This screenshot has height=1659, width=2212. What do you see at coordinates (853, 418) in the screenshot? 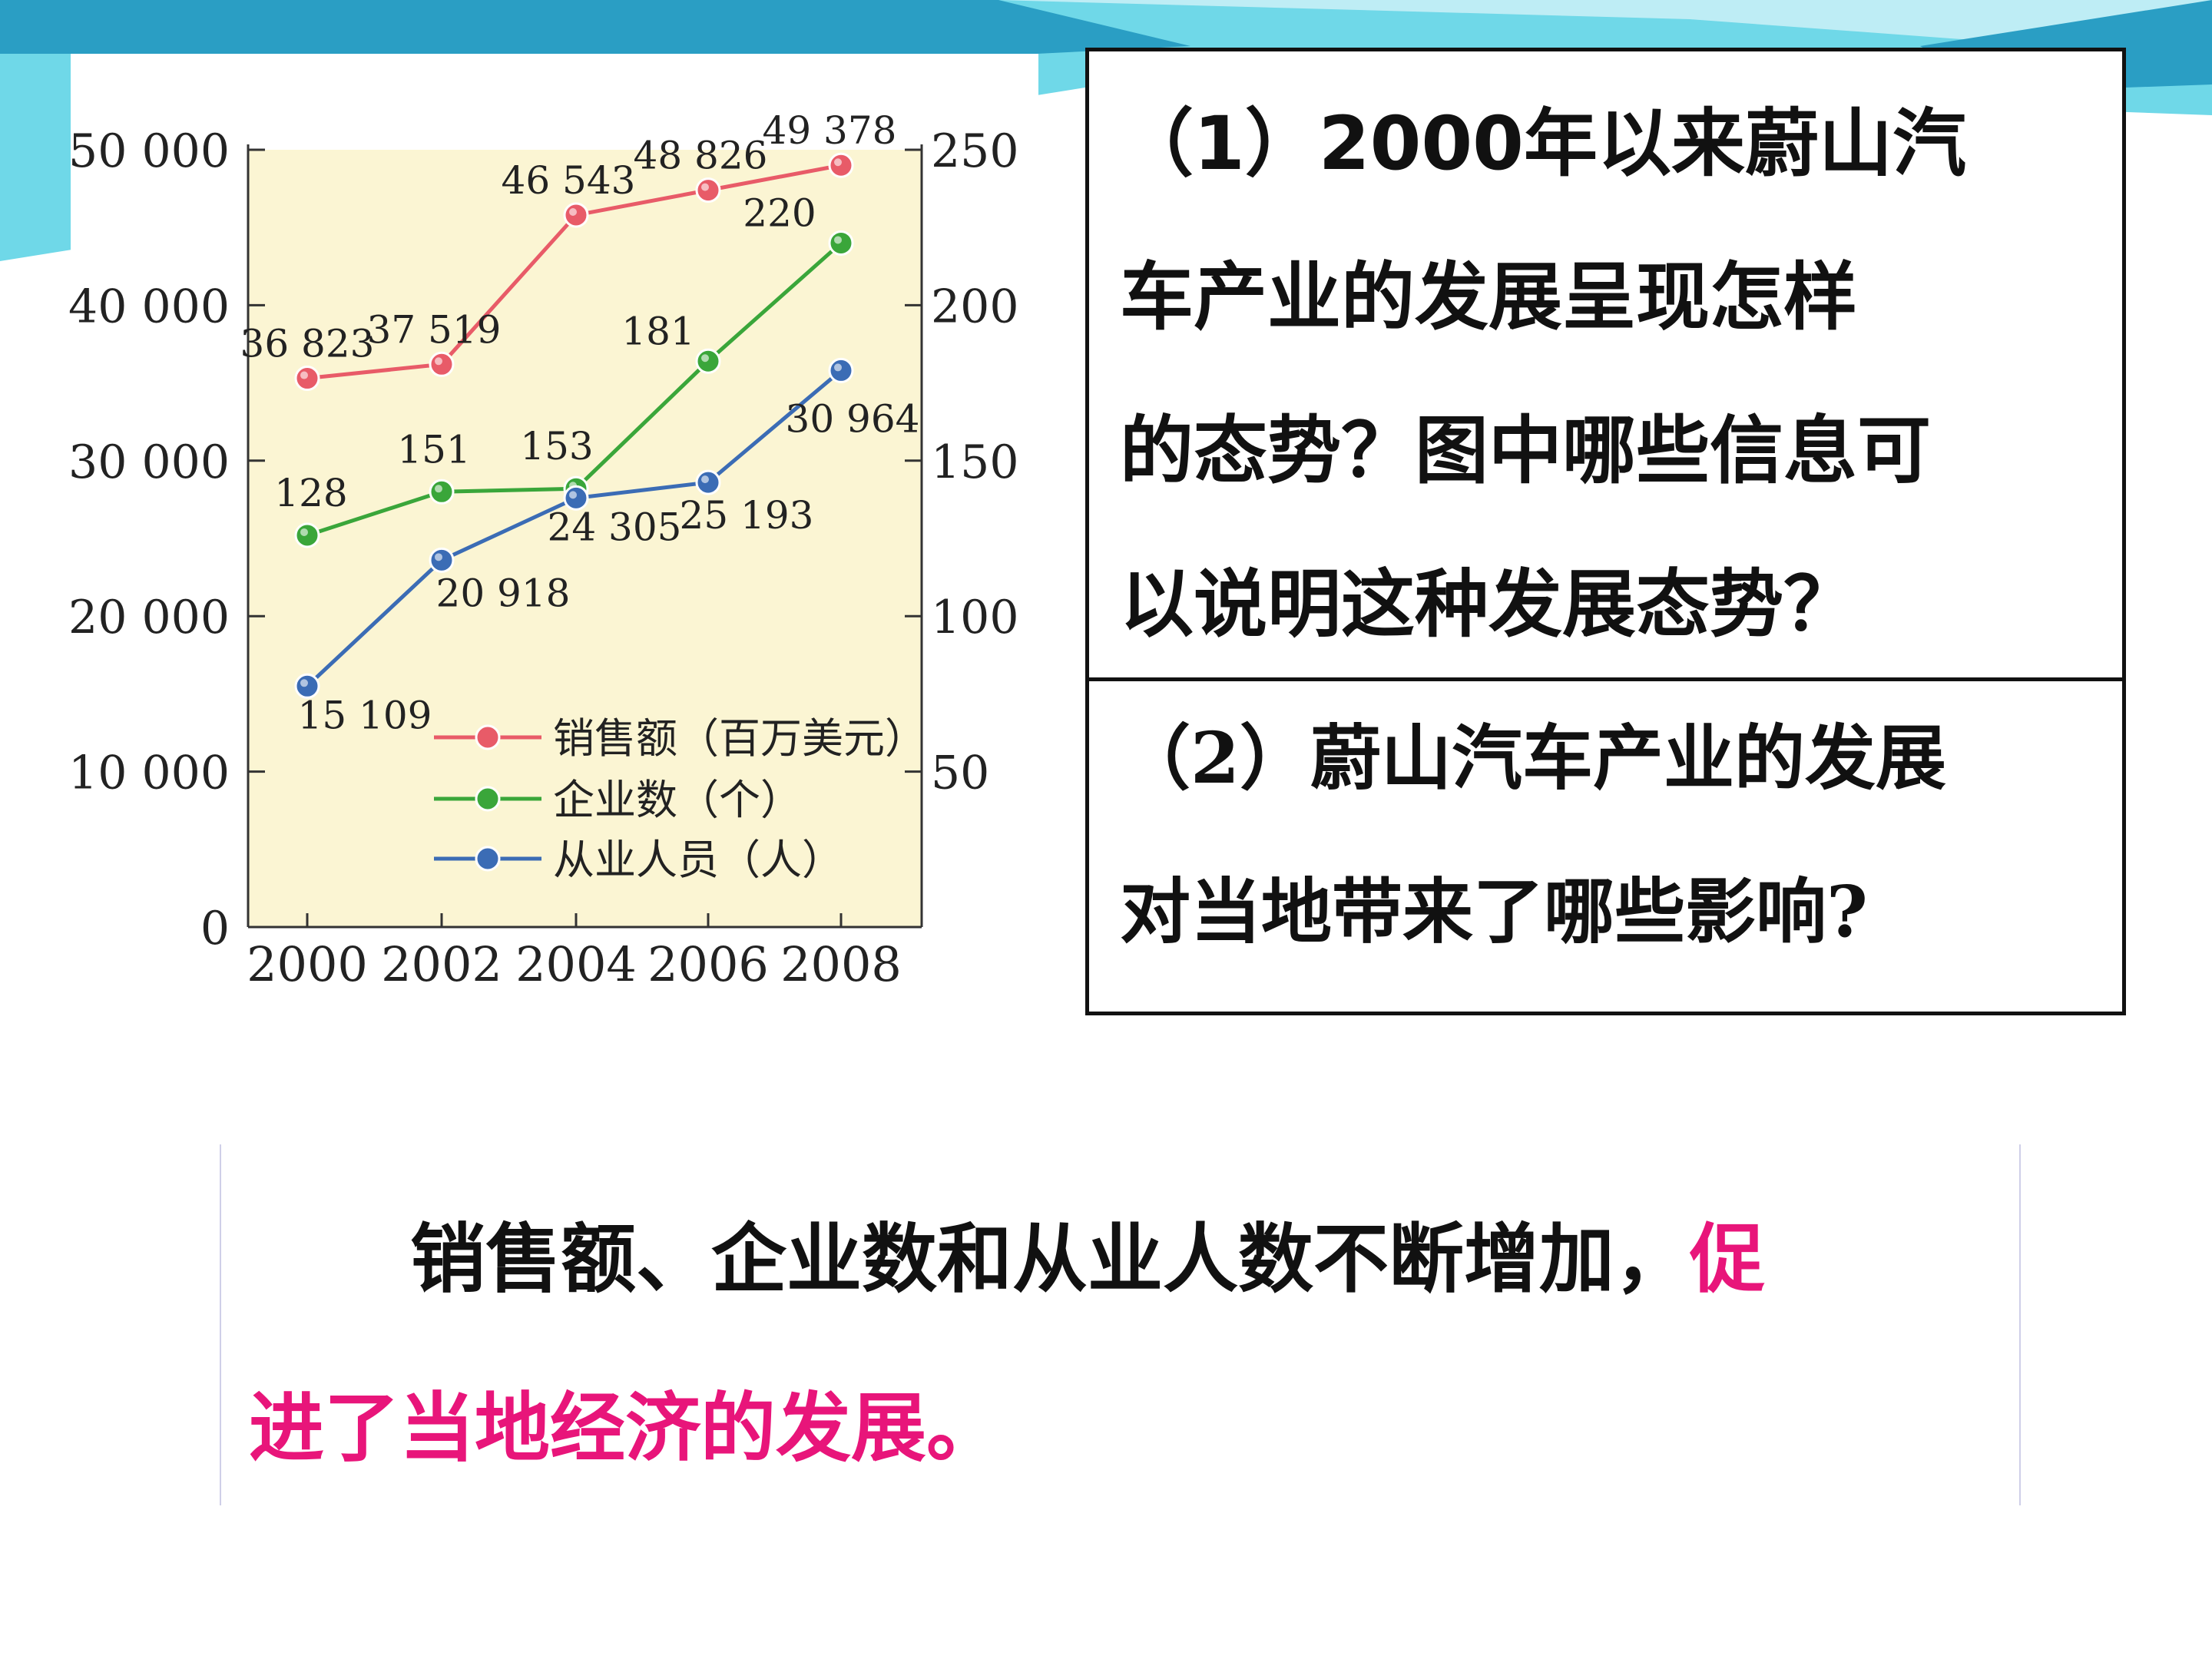
I see `data-label: 30 964` at bounding box center [853, 418].